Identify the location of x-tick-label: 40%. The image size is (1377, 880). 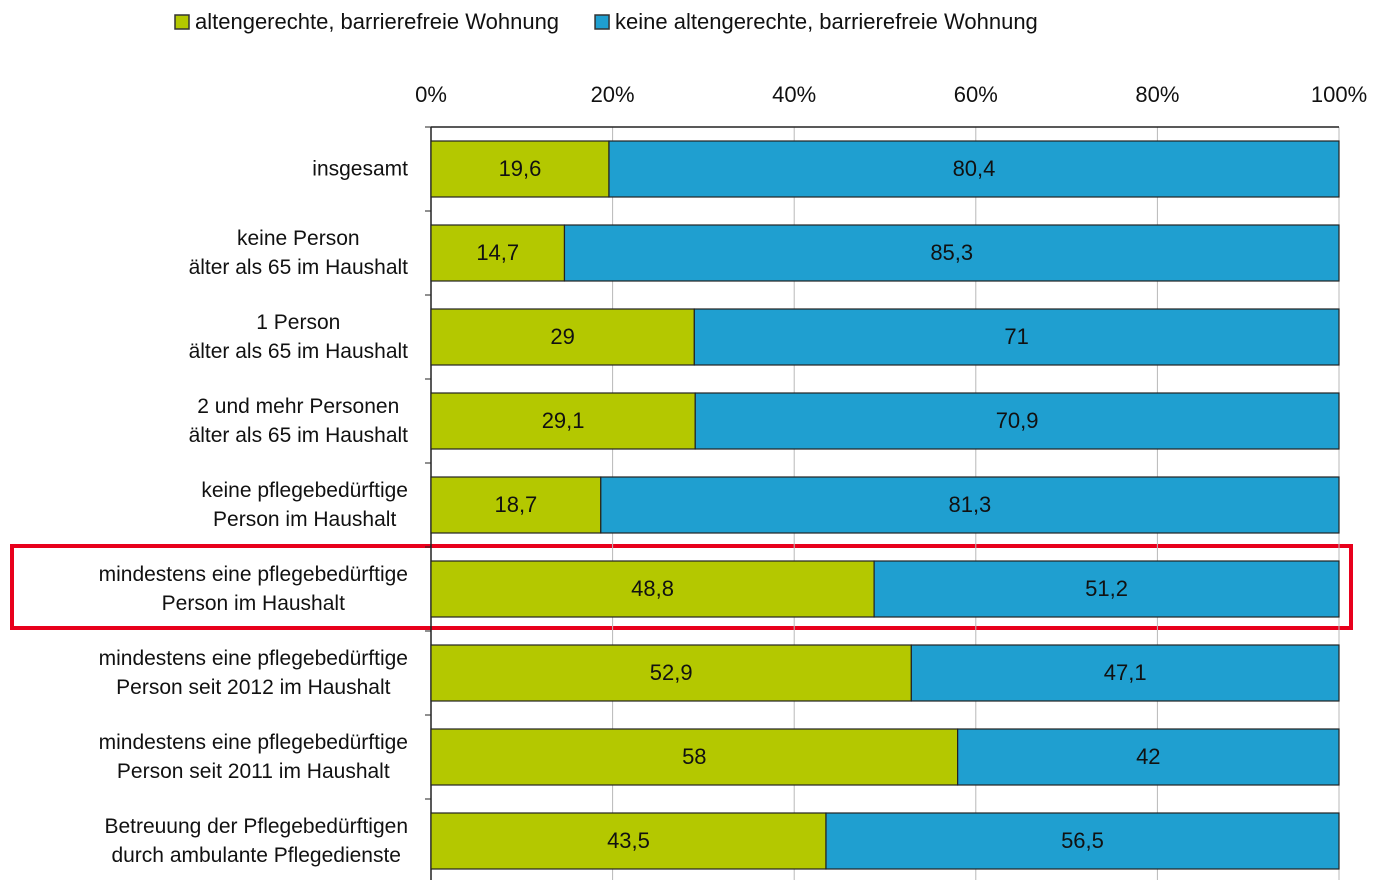
(794, 94).